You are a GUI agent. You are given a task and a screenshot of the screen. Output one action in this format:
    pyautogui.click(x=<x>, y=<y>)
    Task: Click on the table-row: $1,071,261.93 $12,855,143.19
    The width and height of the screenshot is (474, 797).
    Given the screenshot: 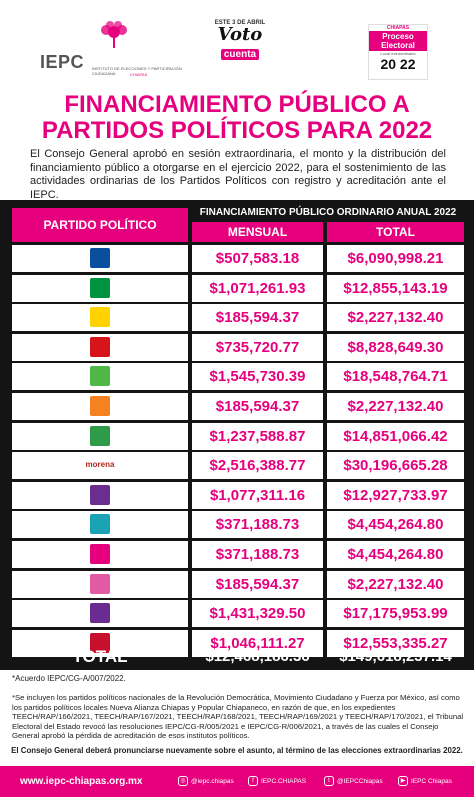 What is the action you would take?
    pyautogui.click(x=238, y=289)
    